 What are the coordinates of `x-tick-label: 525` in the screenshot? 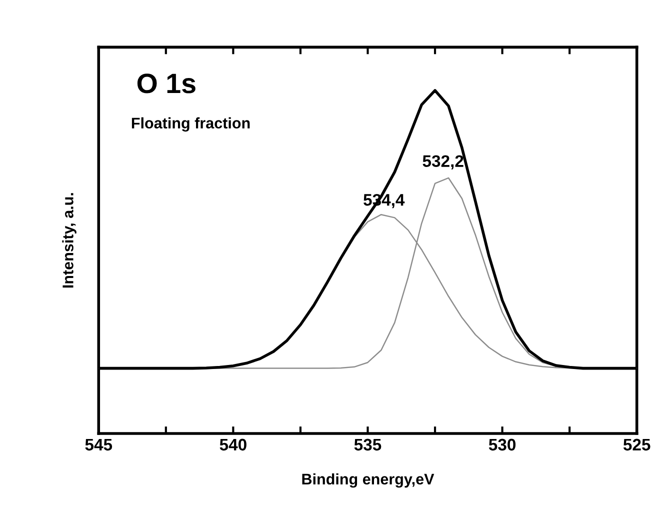 It's located at (636, 444).